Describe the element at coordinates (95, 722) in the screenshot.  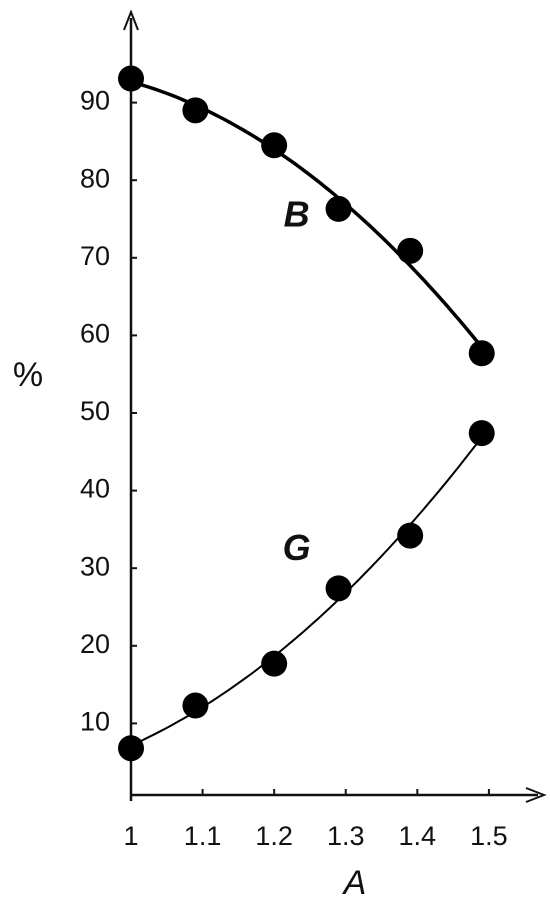
I see `y-tick-label: 10` at that location.